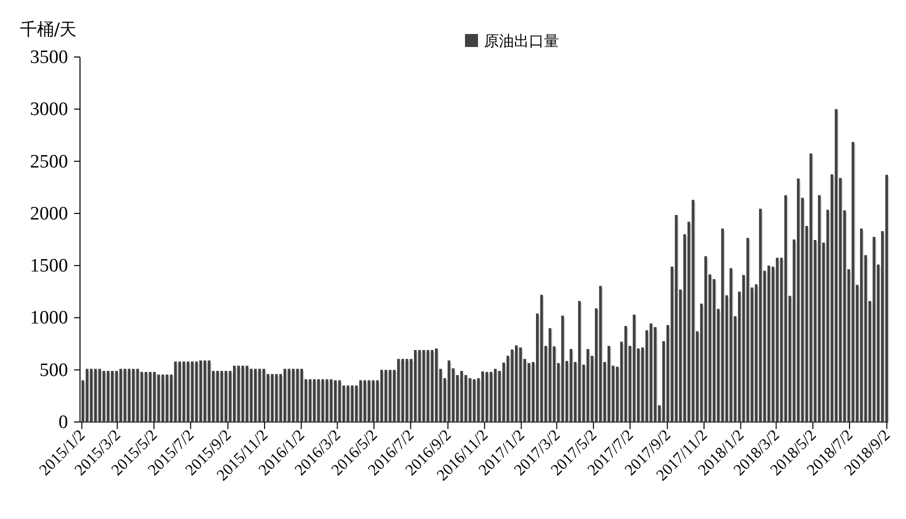  Describe the element at coordinates (521, 41) in the screenshot. I see `legend-label: 原油出口量` at that location.